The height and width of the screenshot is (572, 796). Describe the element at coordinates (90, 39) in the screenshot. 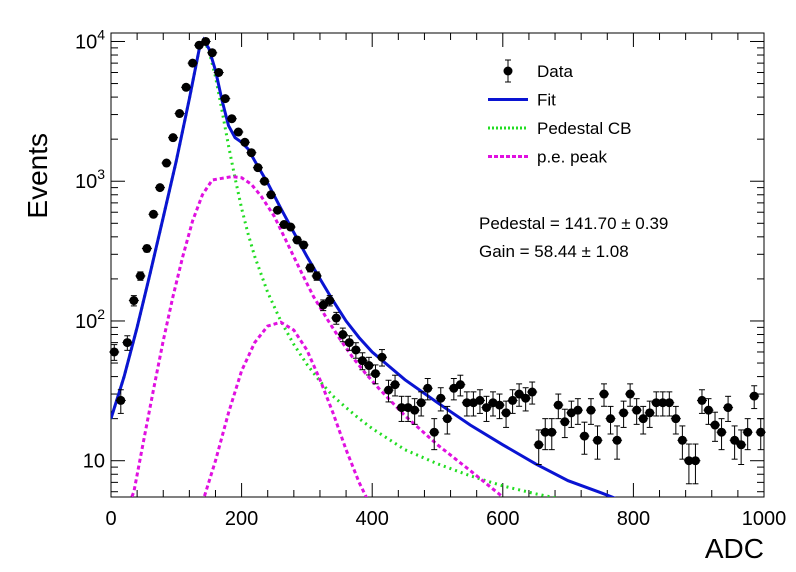

I see `y-tick-label: 10⁴` at that location.